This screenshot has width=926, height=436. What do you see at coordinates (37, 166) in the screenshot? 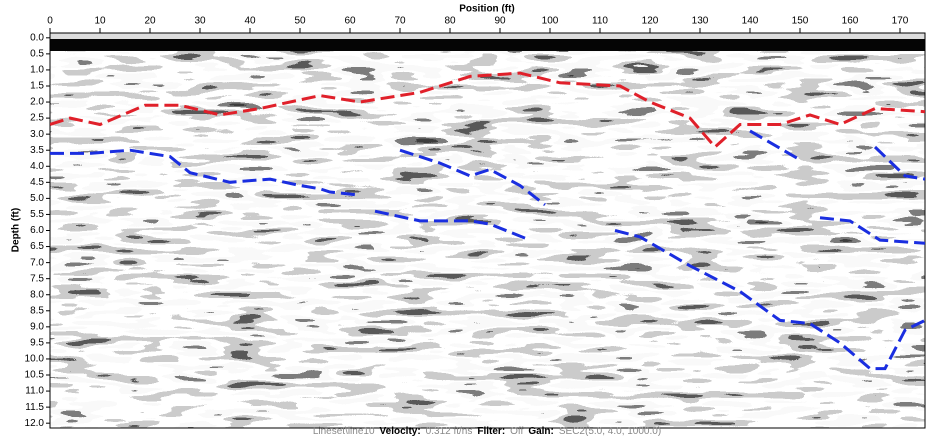
I see `y-tick-label: 4.0` at bounding box center [37, 166].